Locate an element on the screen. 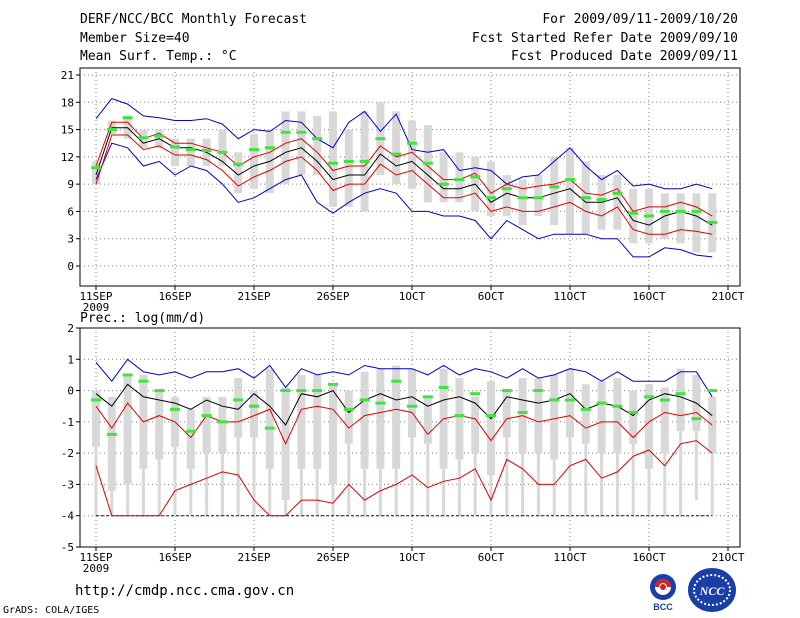 Image resolution: width=800 pixels, height=618 pixels. mean-minus-std-line is located at coordinates (404, 184).